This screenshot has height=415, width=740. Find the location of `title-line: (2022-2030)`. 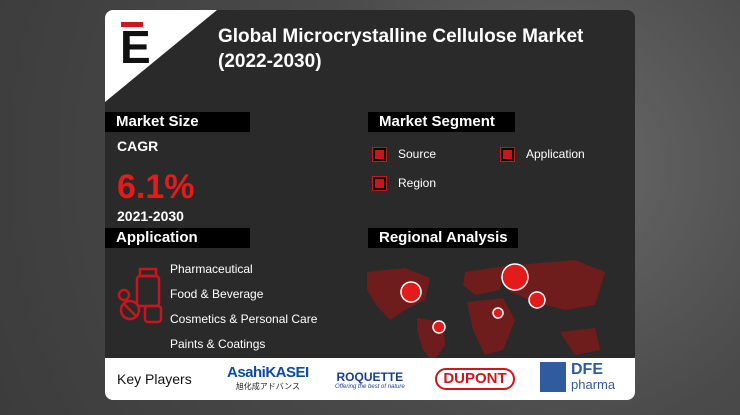

title-line: (2022-2030) is located at coordinates (270, 61).